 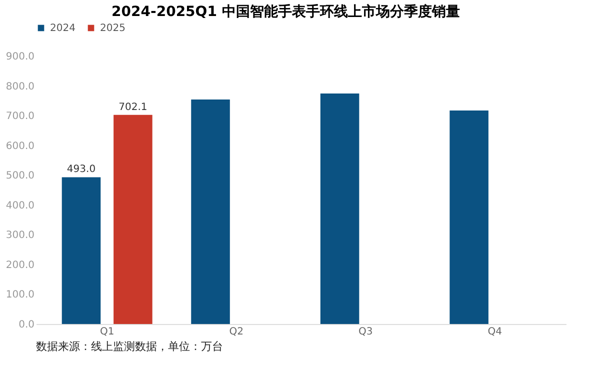 What do you see at coordinates (26, 325) in the screenshot?
I see `y-tick-label: 0.0` at bounding box center [26, 325].